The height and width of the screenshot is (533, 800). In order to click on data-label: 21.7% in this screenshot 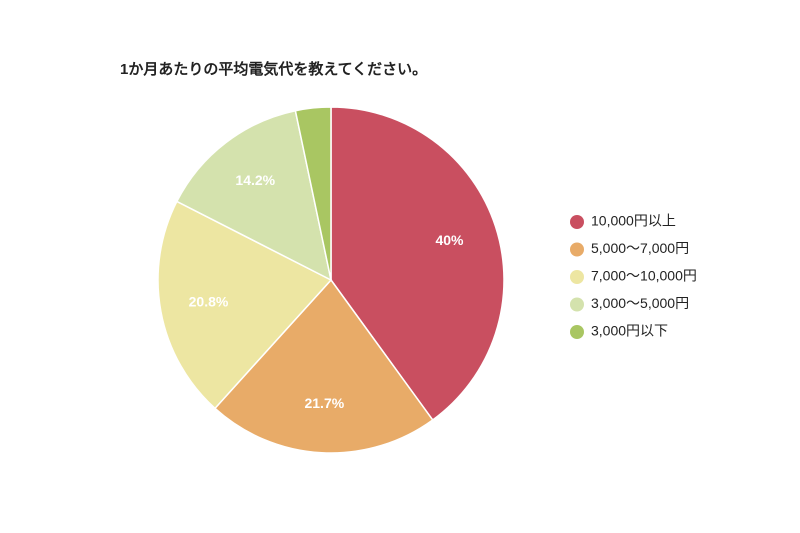, I will do `click(324, 403)`.